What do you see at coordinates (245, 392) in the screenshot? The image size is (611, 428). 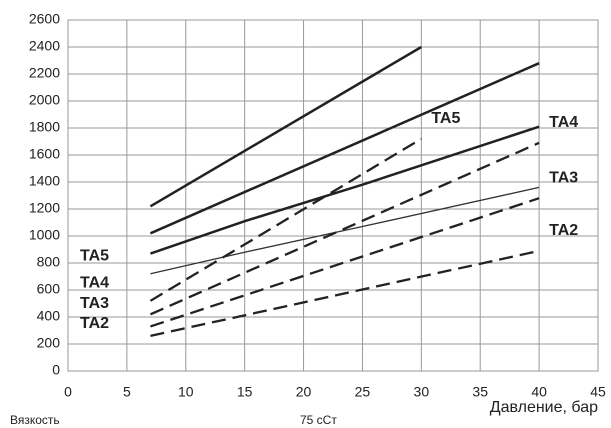 I see `x-tick-label: 15` at bounding box center [245, 392].